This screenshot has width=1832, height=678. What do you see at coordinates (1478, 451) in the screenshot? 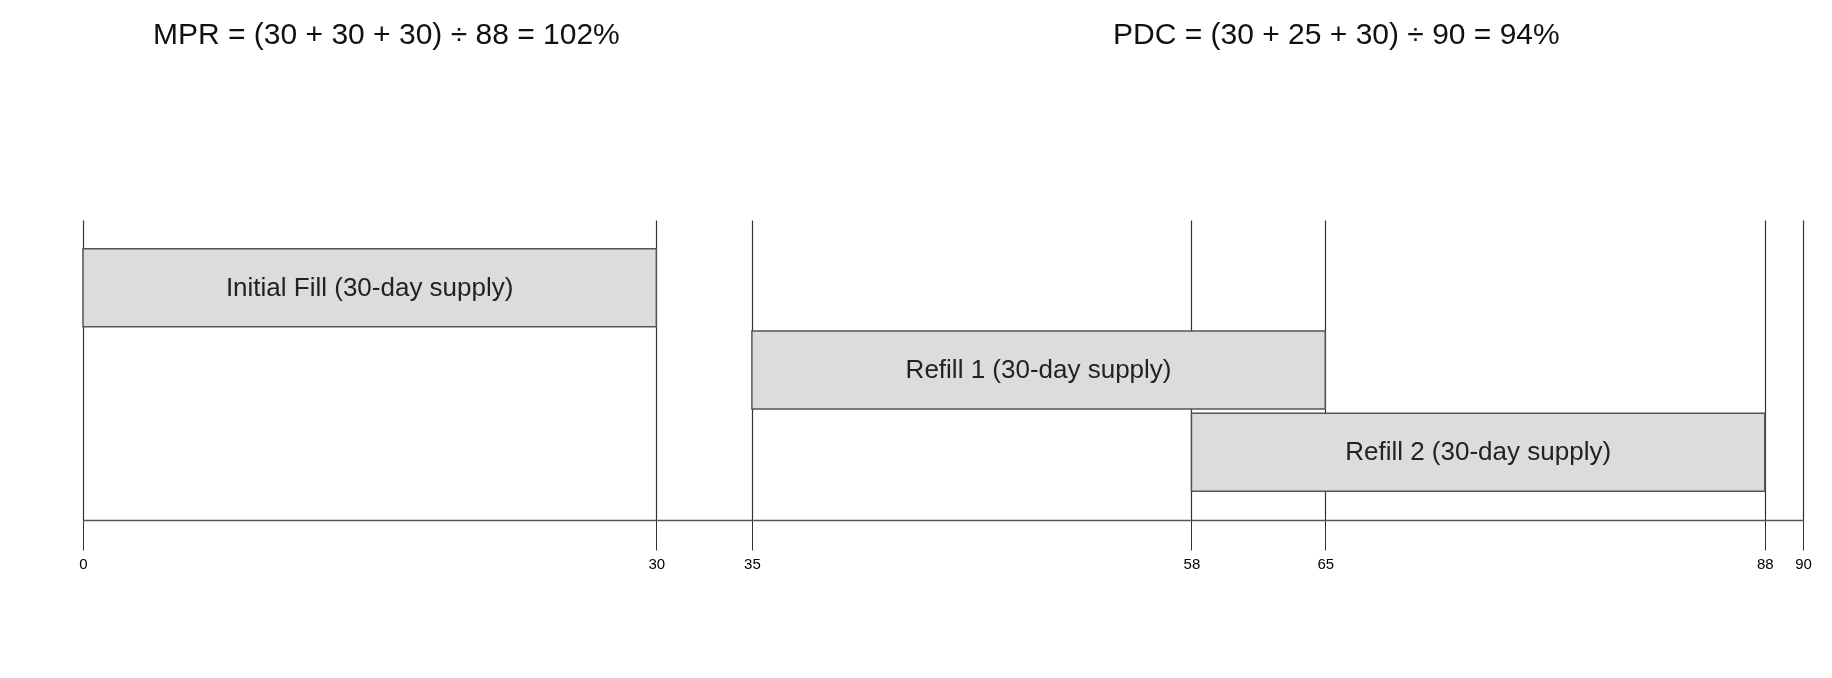
I see `y-tick-label: Refill 2 (30-day supply)` at bounding box center [1478, 451].